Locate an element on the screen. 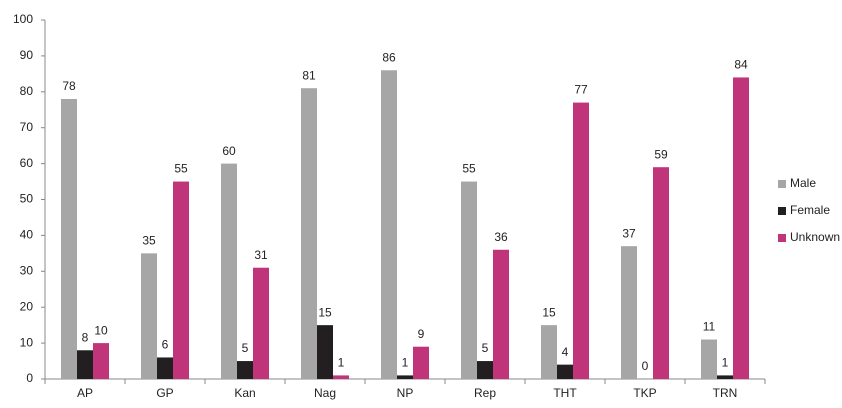 Image resolution: width=842 pixels, height=408 pixels. value-label: 77 is located at coordinates (581, 90).